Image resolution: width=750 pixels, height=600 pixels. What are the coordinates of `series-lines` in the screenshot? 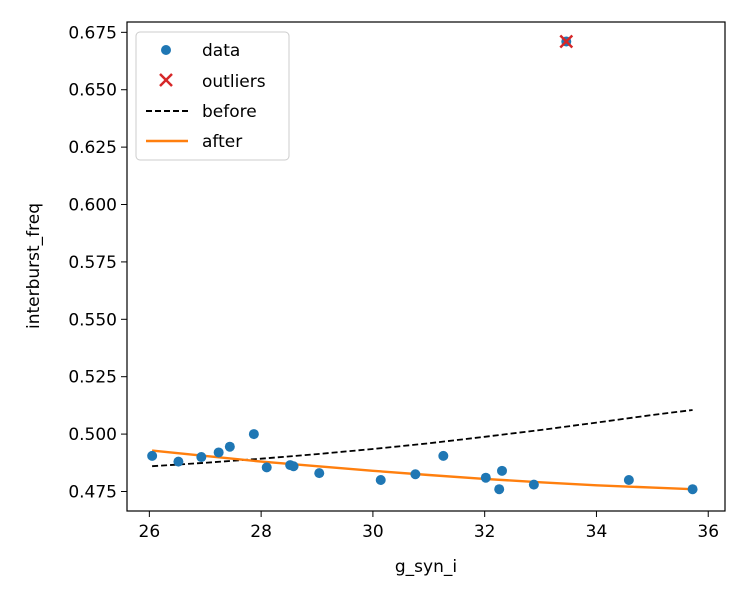 It's located at (422, 450).